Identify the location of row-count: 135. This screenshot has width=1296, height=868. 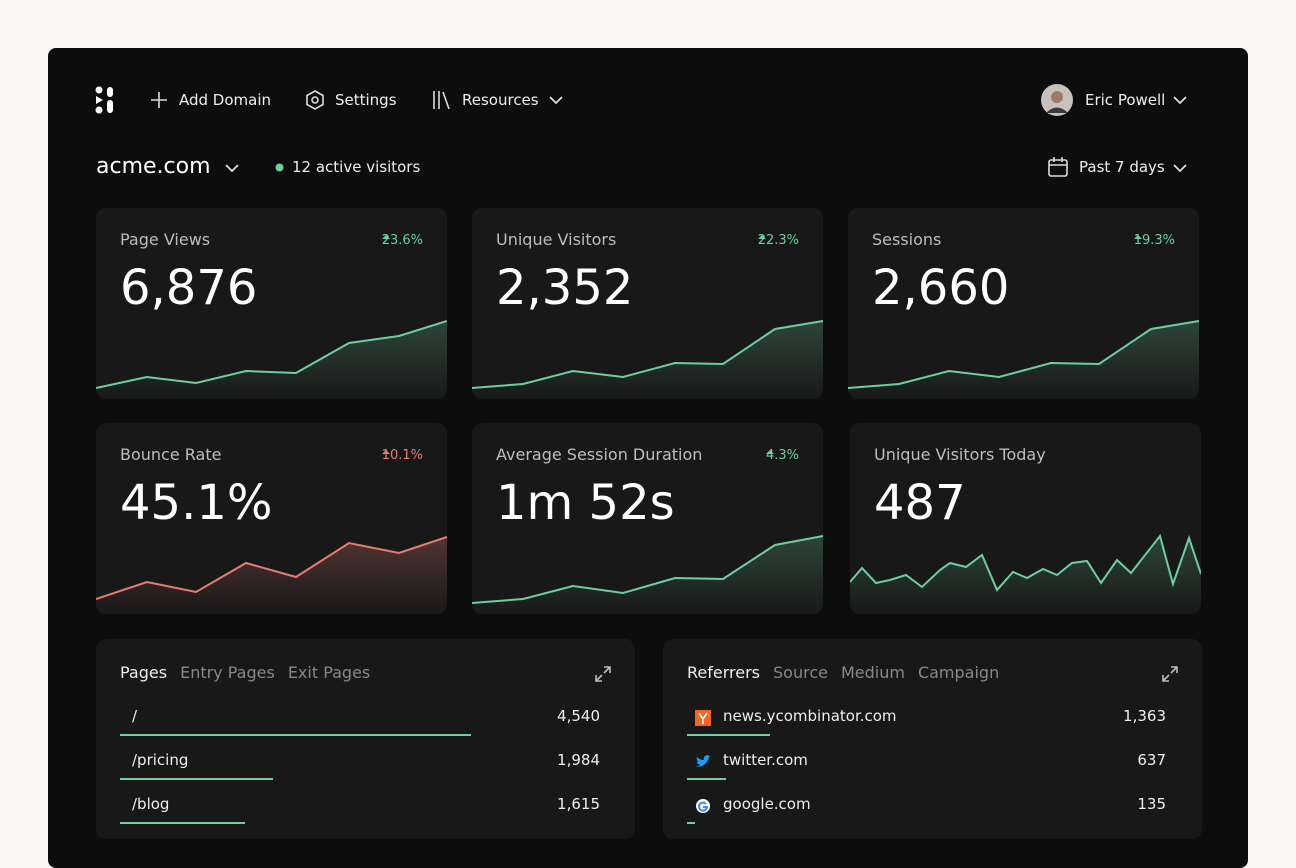
(1151, 804).